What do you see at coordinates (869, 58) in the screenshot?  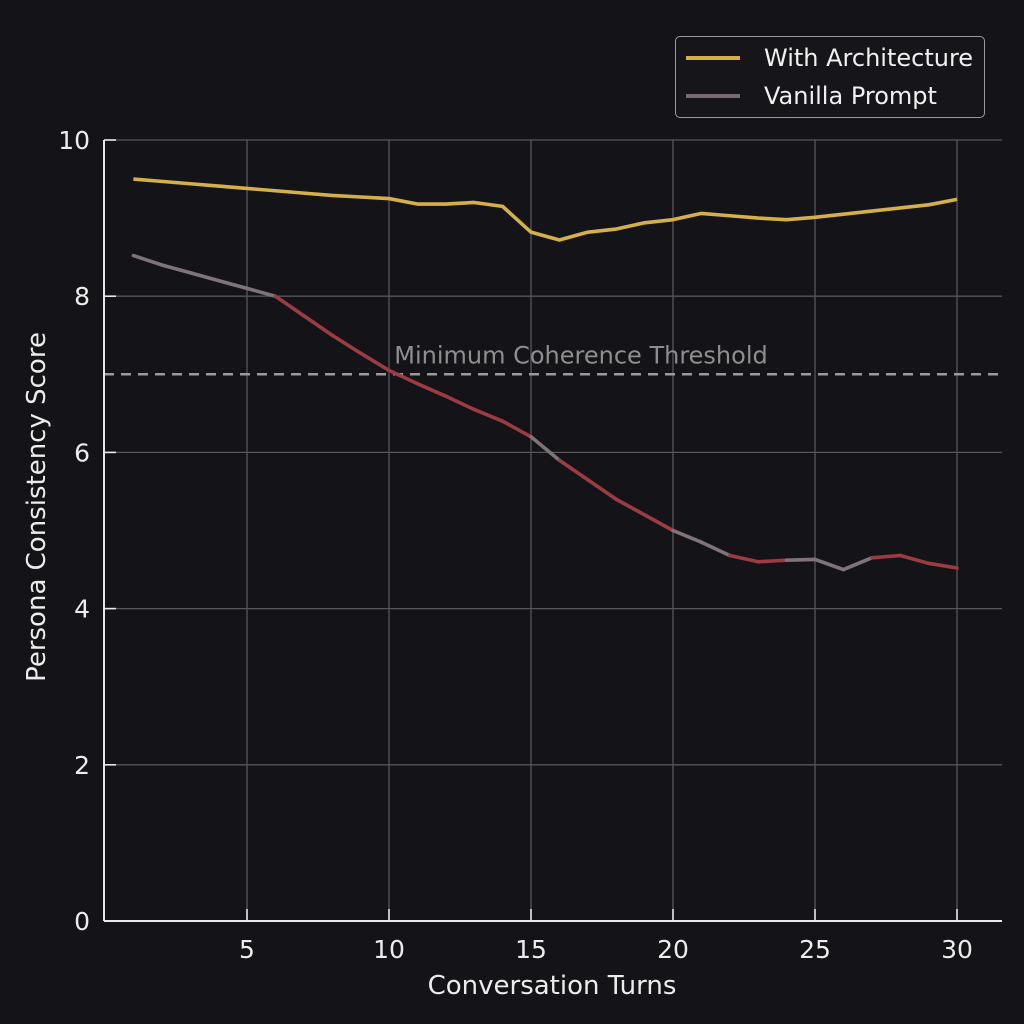 I see `legend-label: With Architecture` at bounding box center [869, 58].